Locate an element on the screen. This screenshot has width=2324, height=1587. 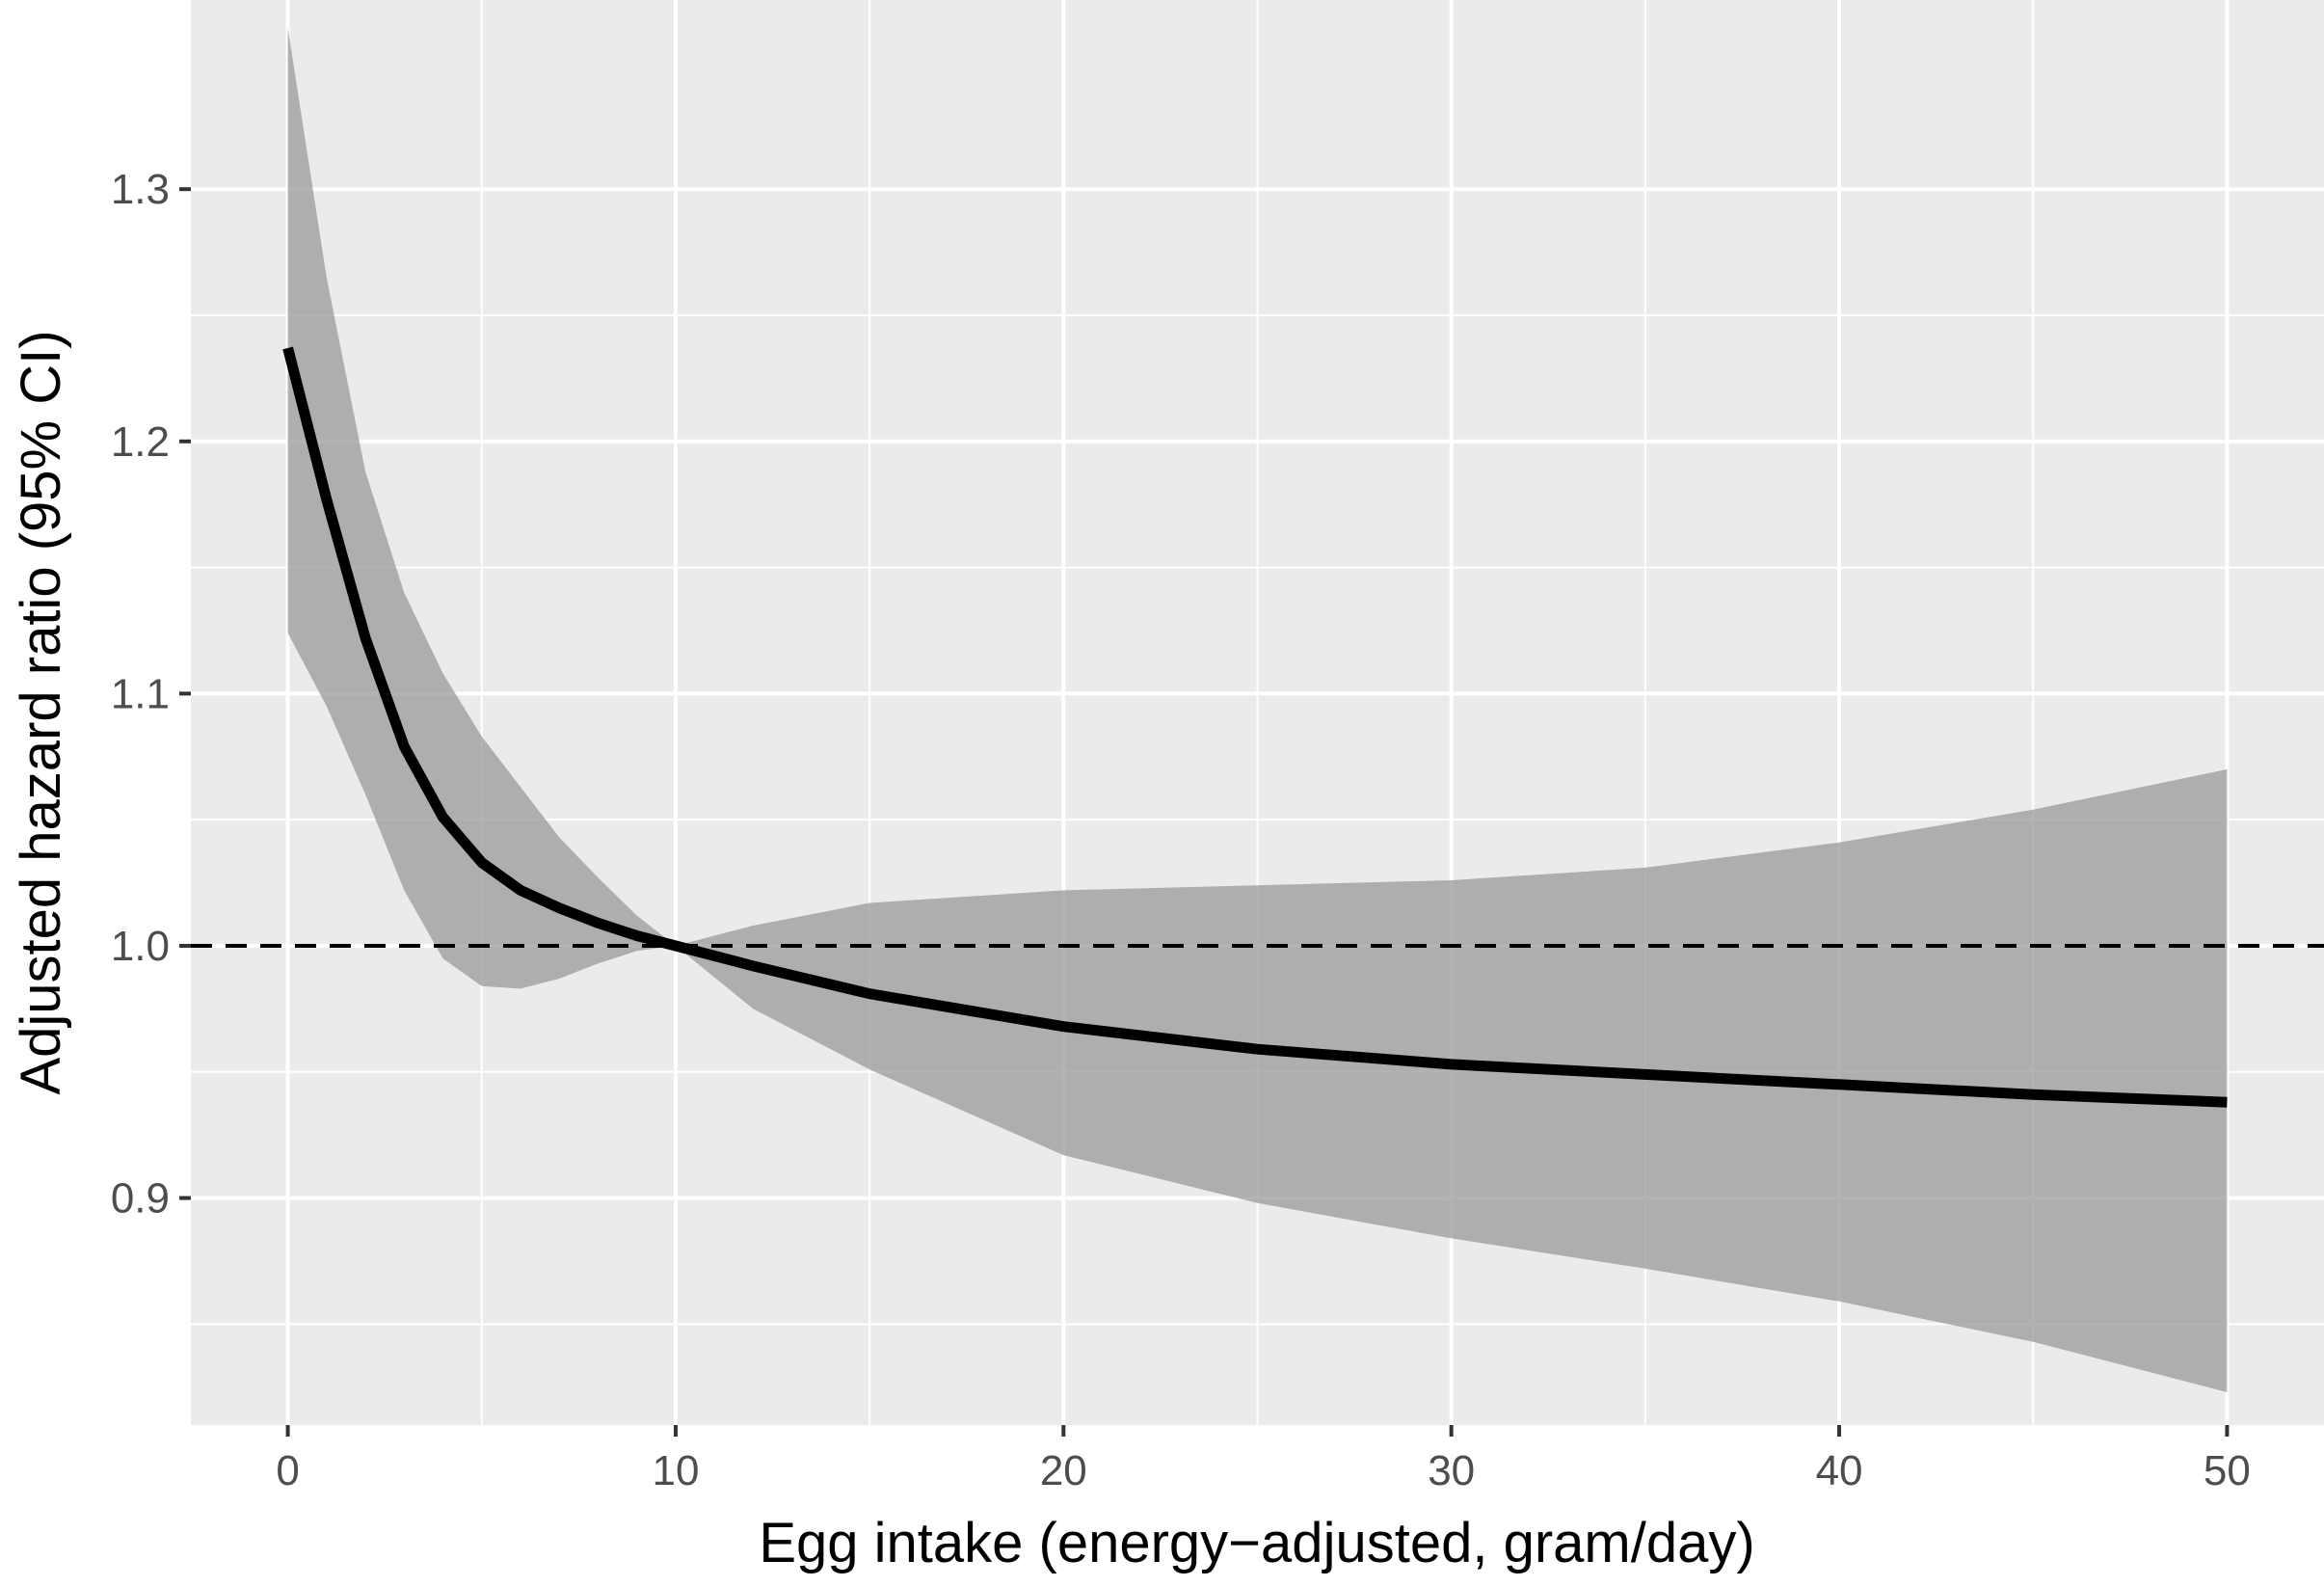
y-tick-label: 1.0 is located at coordinates (140, 947).